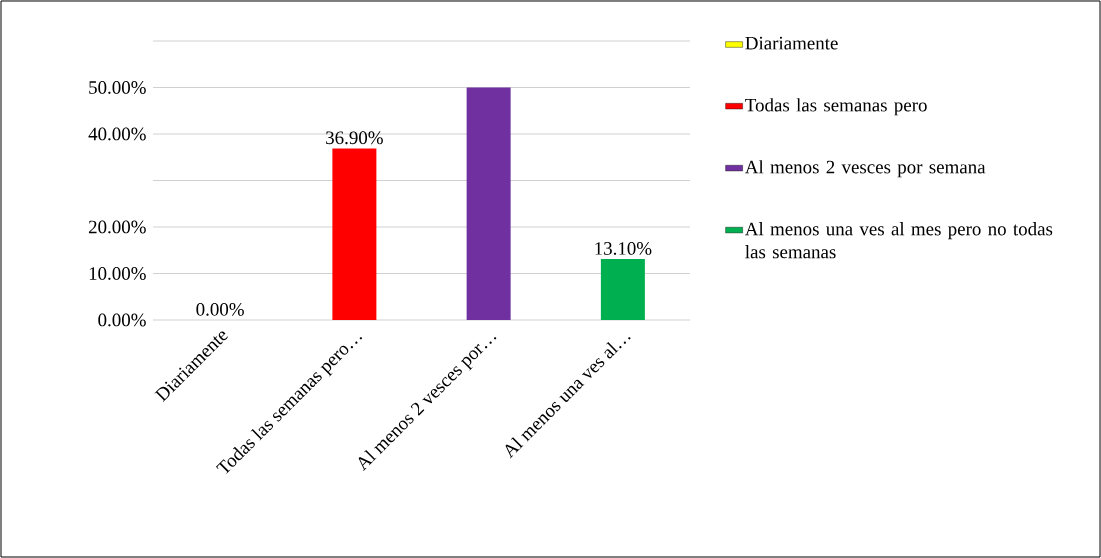  Describe the element at coordinates (117, 134) in the screenshot. I see `y-tick-label: 40.00%` at that location.